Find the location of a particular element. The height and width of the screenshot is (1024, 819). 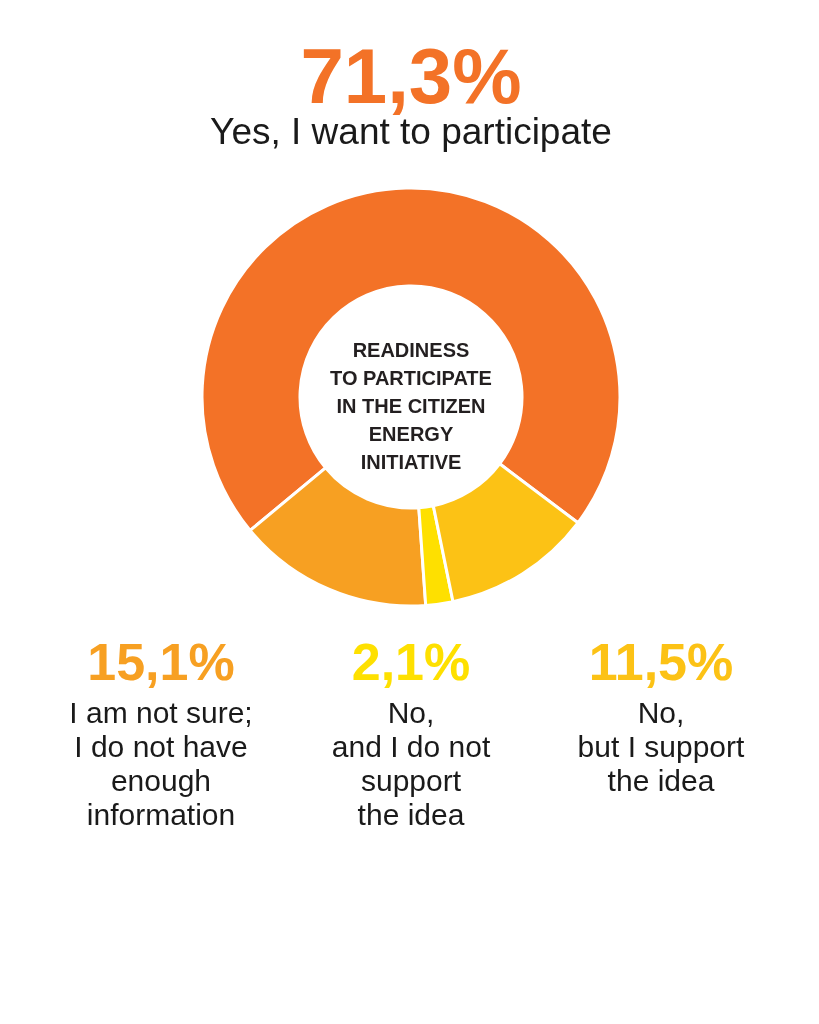

data-label: 15,1% is located at coordinates (161, 662).